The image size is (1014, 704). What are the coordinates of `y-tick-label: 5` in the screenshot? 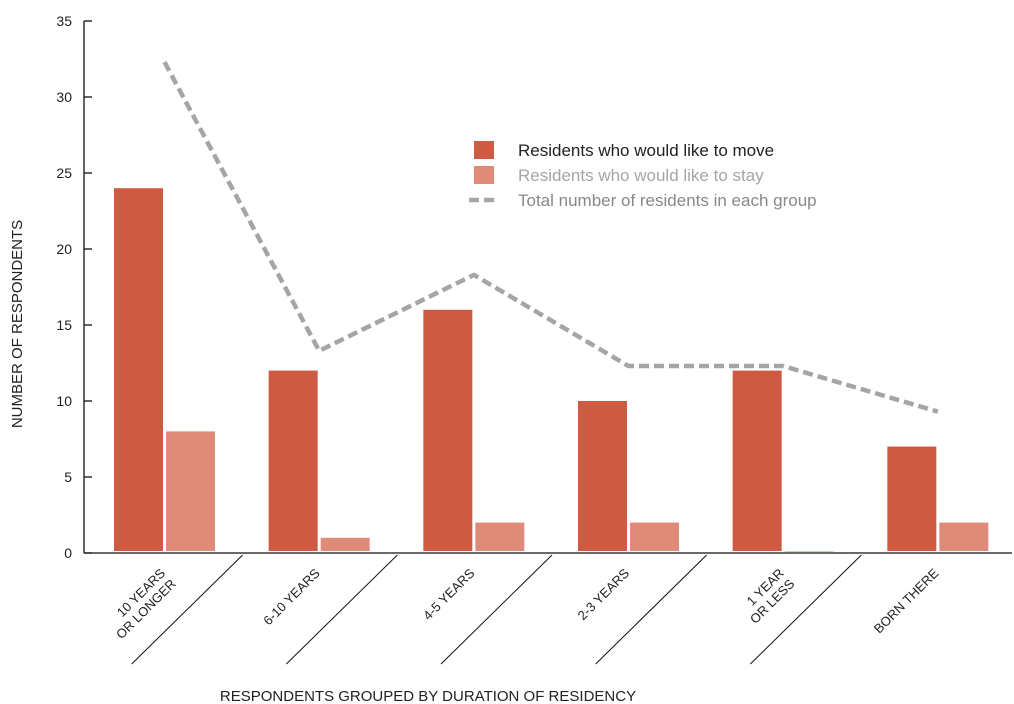 It's located at (68, 477).